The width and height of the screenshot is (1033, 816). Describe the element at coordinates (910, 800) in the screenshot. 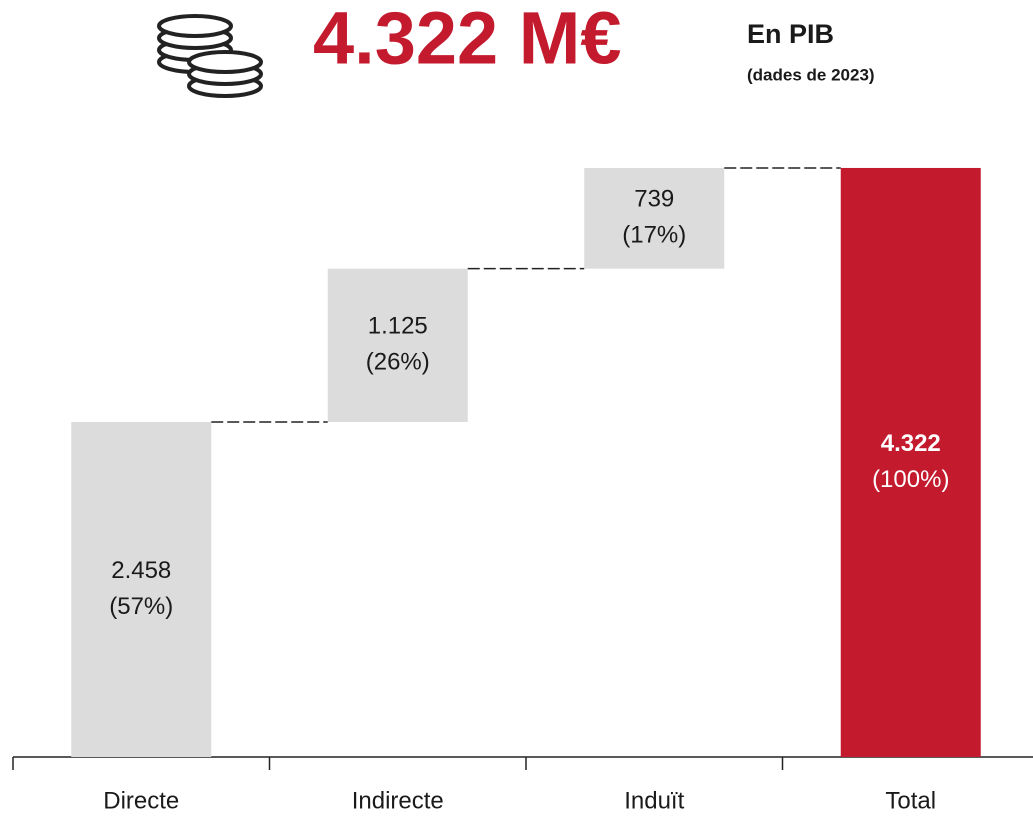

I see `x-tick-label: Total` at that location.